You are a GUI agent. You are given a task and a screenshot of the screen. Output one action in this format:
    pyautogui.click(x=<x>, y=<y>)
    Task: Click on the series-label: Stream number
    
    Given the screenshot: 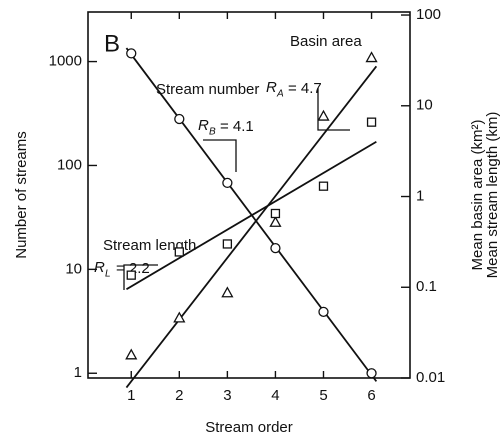 What is the action you would take?
    pyautogui.click(x=207, y=89)
    